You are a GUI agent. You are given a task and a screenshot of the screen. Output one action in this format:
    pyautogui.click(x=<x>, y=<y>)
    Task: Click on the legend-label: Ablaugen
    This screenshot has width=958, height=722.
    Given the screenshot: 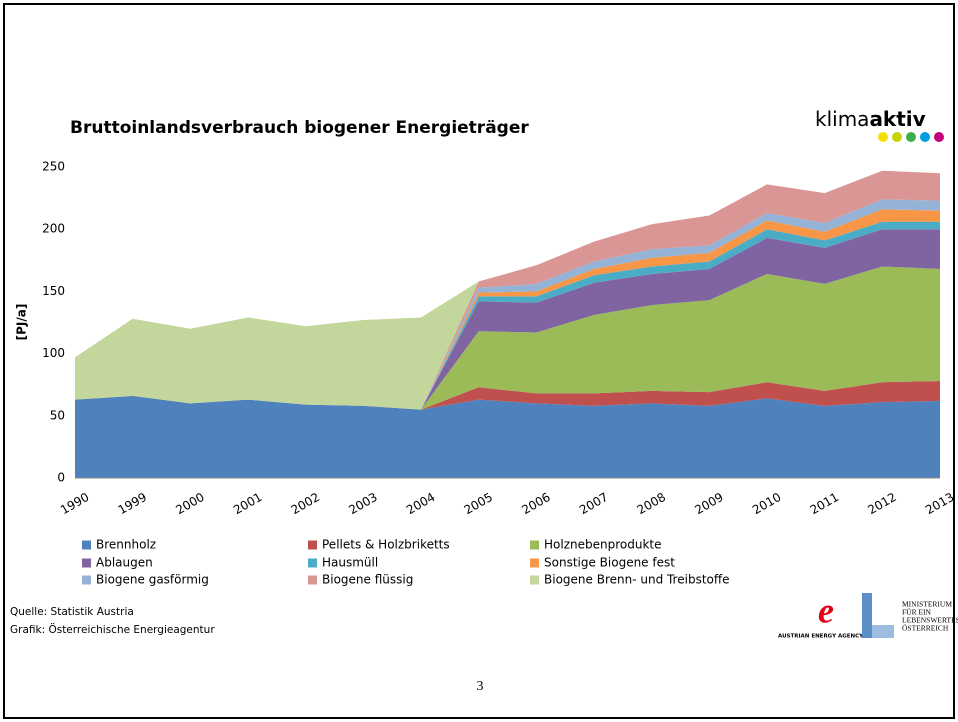 What is the action you would take?
    pyautogui.click(x=124, y=563)
    